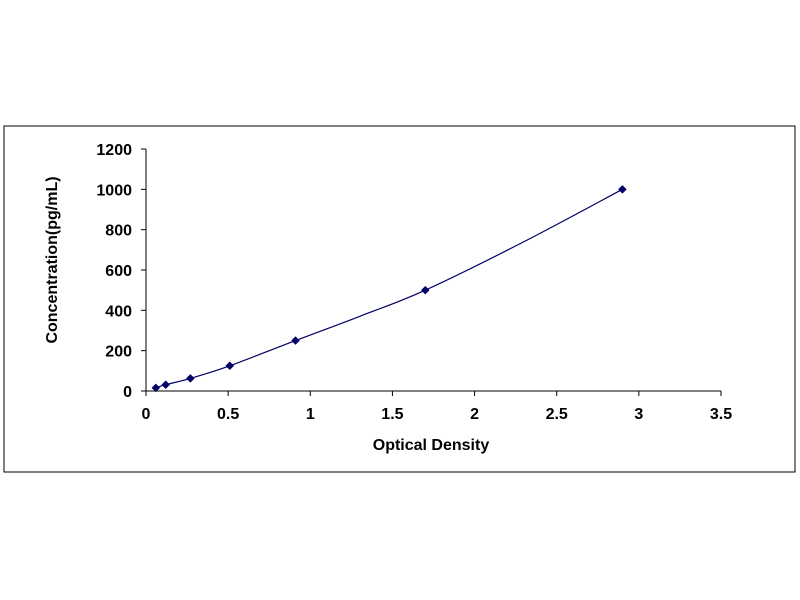 This screenshot has height=600, width=800. What do you see at coordinates (638, 414) in the screenshot?
I see `x-tick-label: 3` at bounding box center [638, 414].